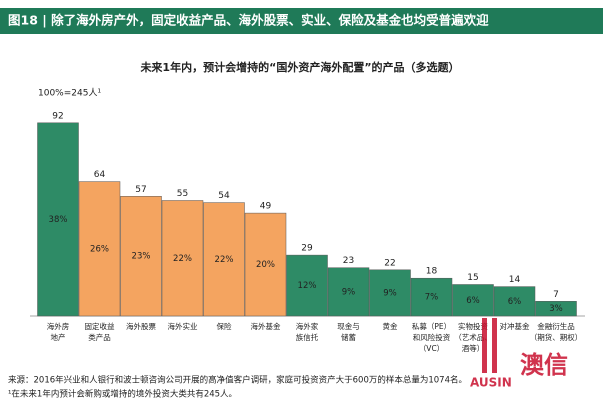 The height and width of the screenshot is (409, 603). What do you see at coordinates (431, 348) in the screenshot?
I see `x-tick-label: （VC）` at bounding box center [431, 348].